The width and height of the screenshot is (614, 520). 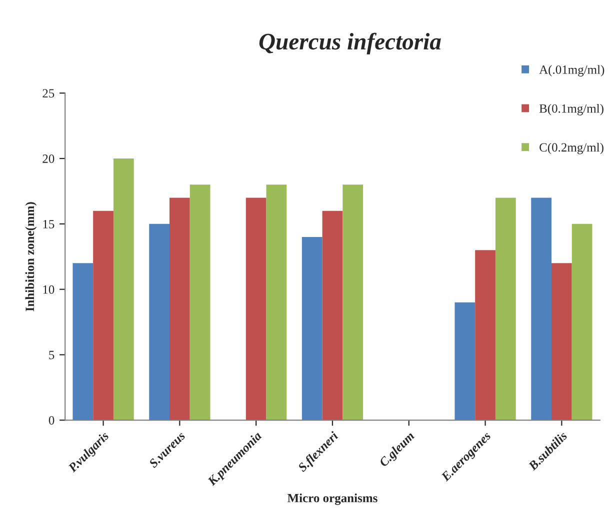 What do you see at coordinates (333, 499) in the screenshot?
I see `x-axis-title: Micro organisms` at bounding box center [333, 499].